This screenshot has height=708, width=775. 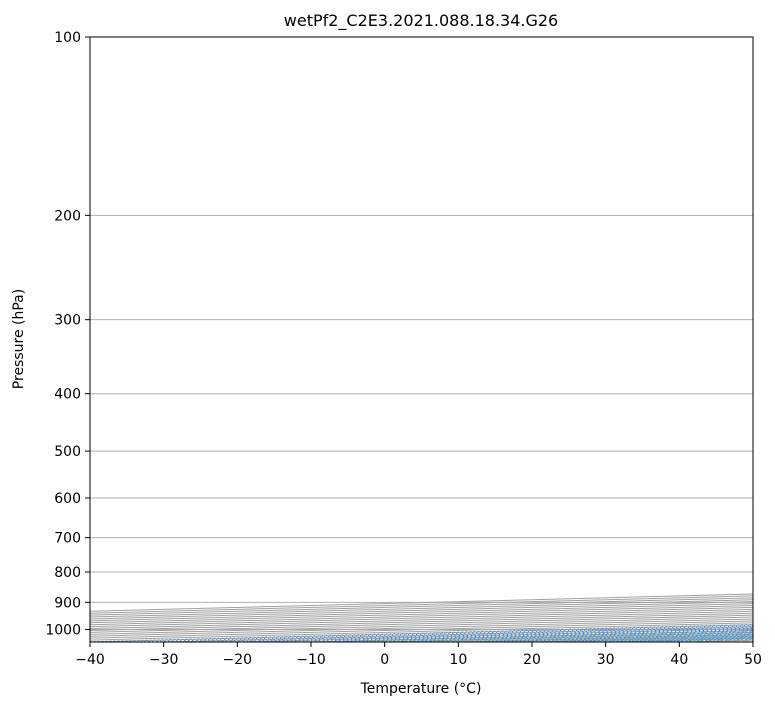 What do you see at coordinates (164, 660) in the screenshot?
I see `x-tick-label: −30` at bounding box center [164, 660].